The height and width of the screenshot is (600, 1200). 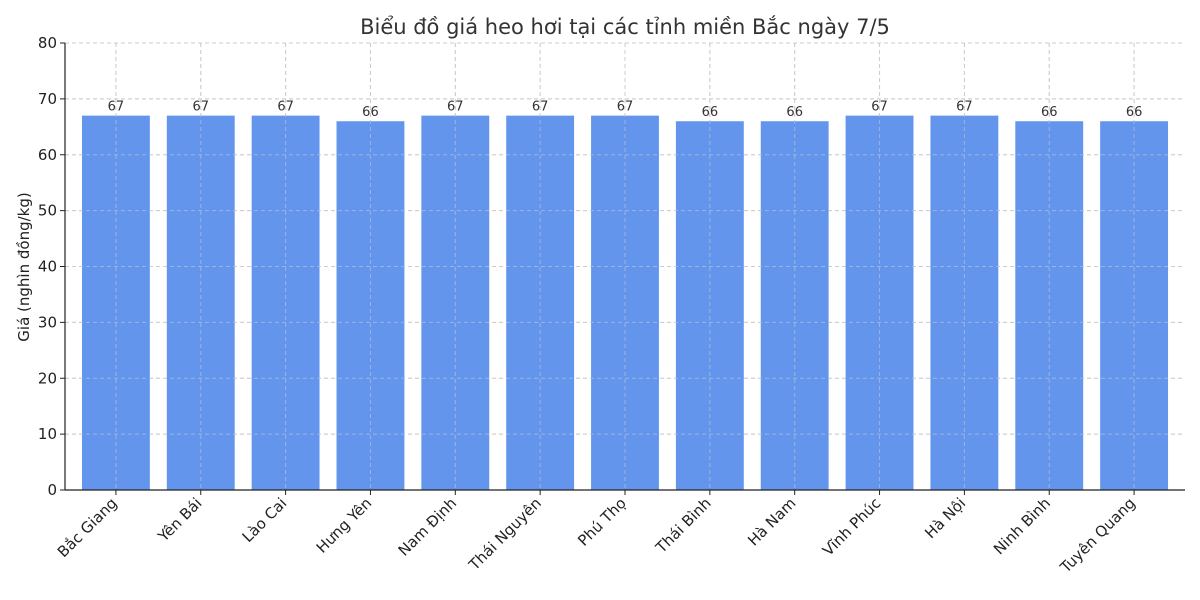 I want to click on y-tick-label: 20, so click(x=47, y=378).